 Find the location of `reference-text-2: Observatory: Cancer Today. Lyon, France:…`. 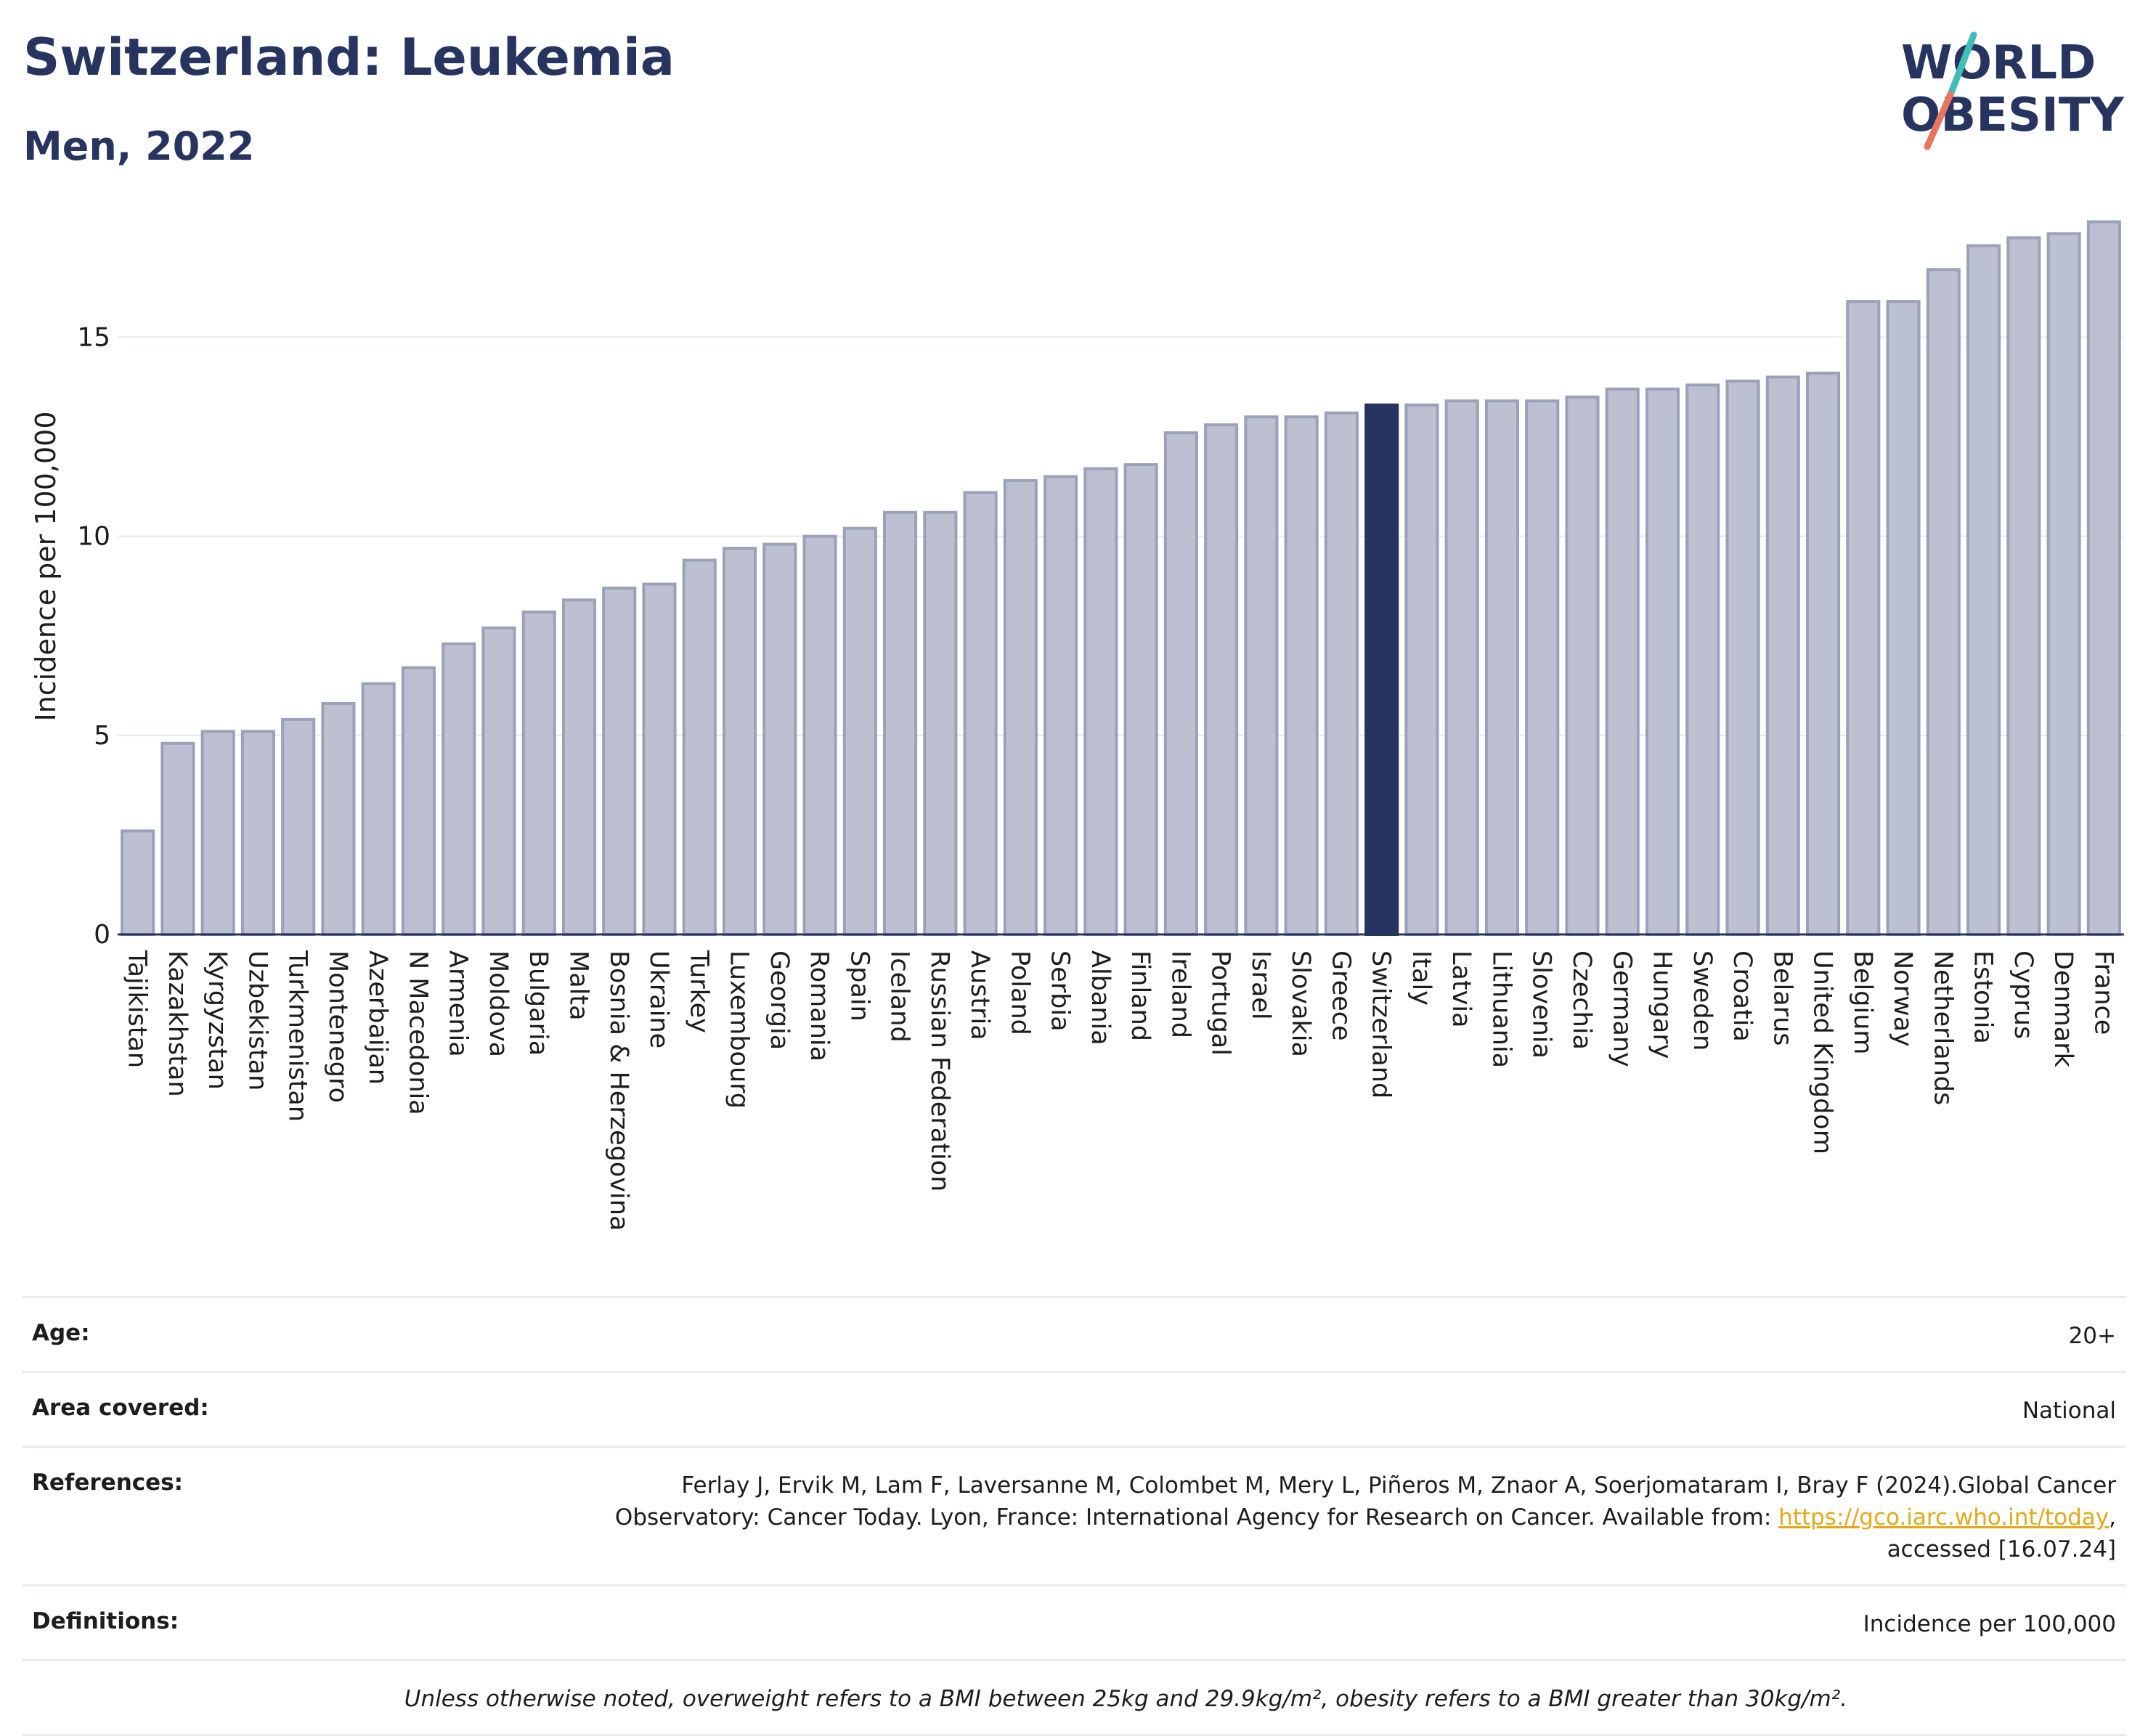

reference-text-2: Observatory: Cancer Today. Lyon, France:… is located at coordinates (1196, 1517).